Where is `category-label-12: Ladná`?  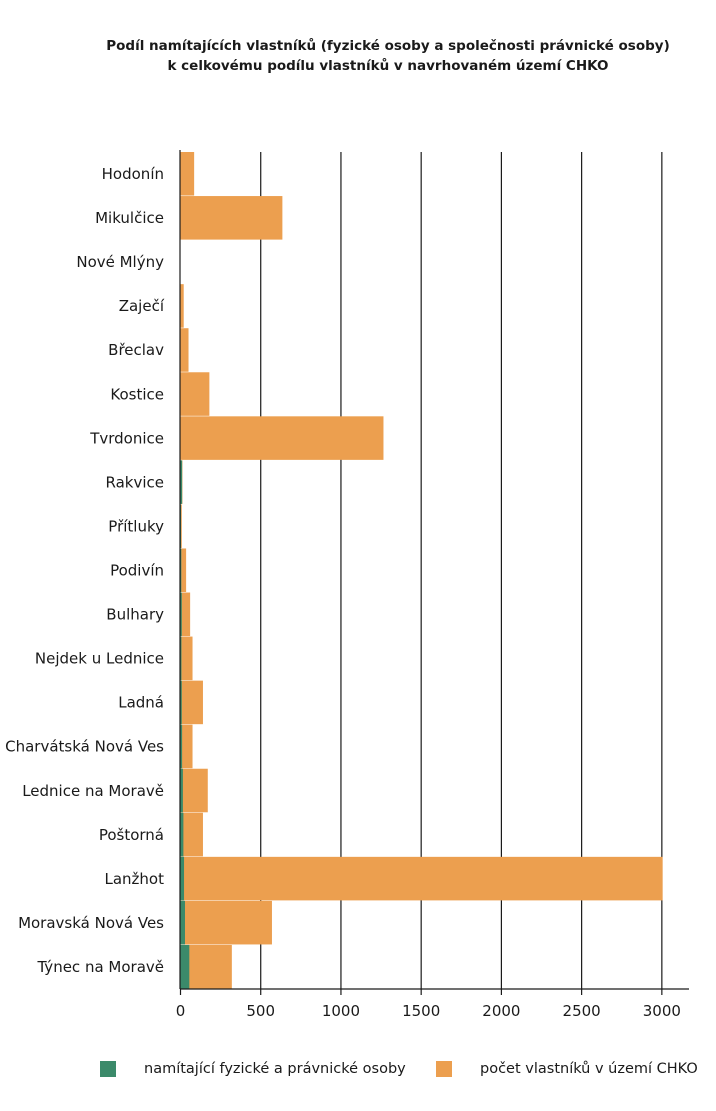 category-label-12: Ladná is located at coordinates (141, 703).